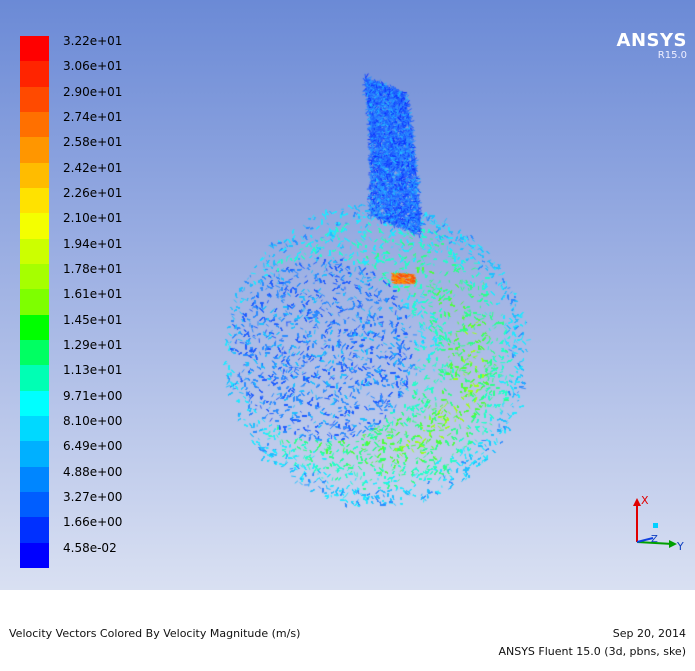 This screenshot has width=695, height=671. What do you see at coordinates (93, 167) in the screenshot?
I see `color-scale-label: 2.42e+01` at bounding box center [93, 167].